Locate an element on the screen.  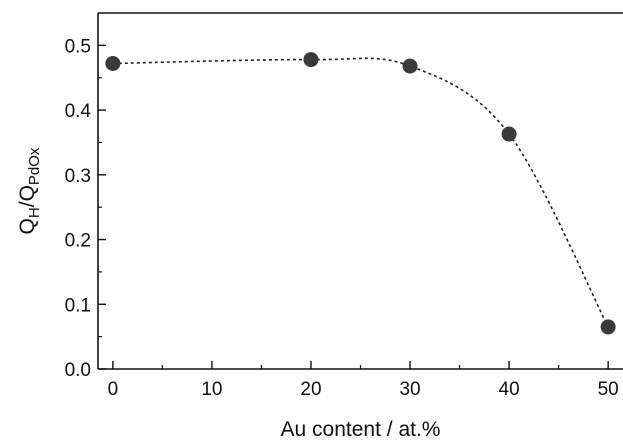
y-axis-title-part: H is located at coordinates (34, 212).